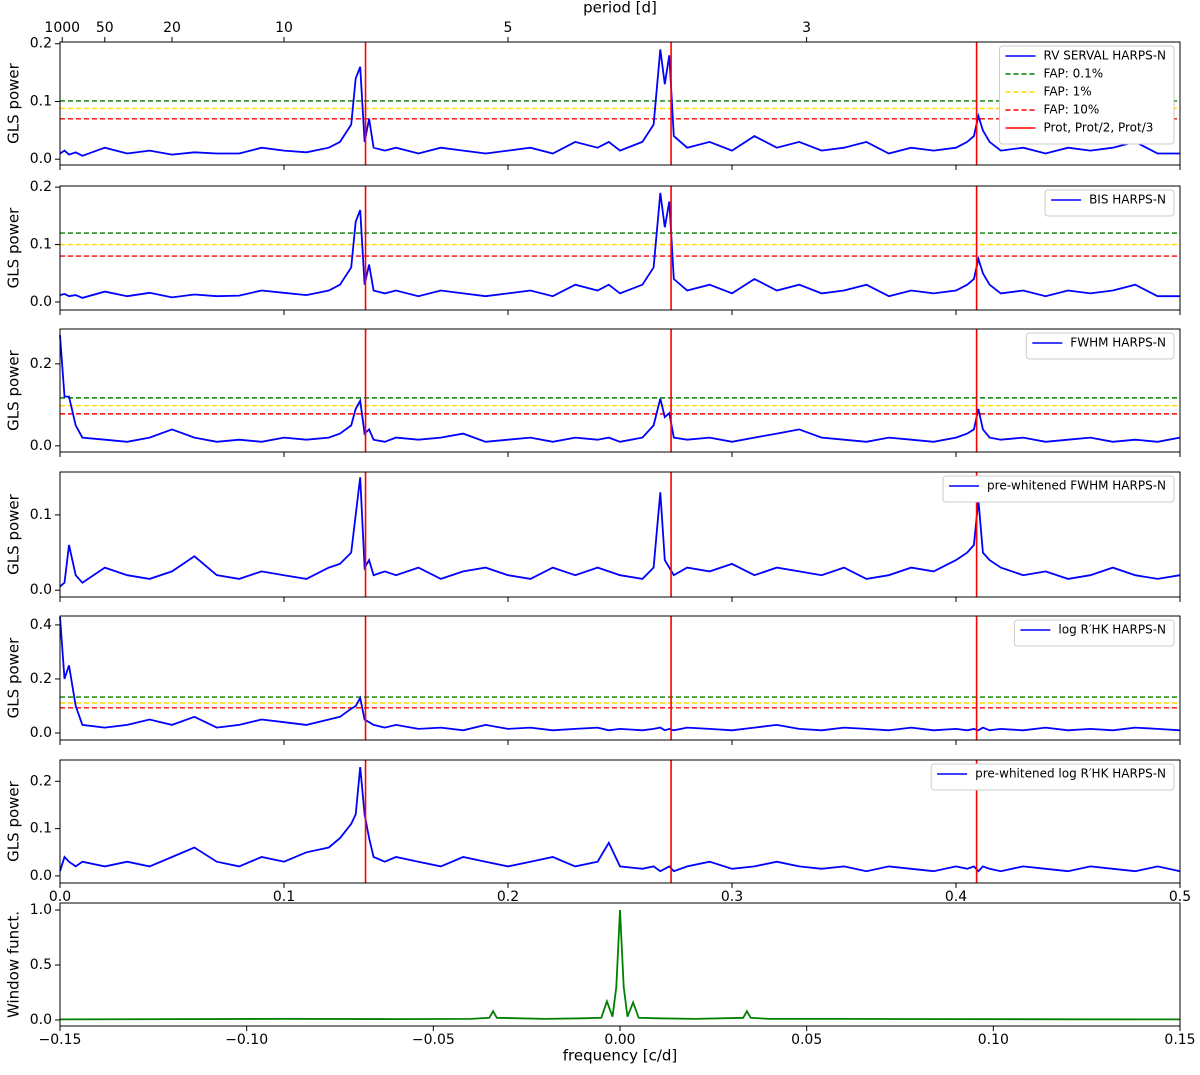 This screenshot has width=1200, height=1075. I want to click on legend: pre-whitened FWHM HARPS-N, so click(1058, 489).